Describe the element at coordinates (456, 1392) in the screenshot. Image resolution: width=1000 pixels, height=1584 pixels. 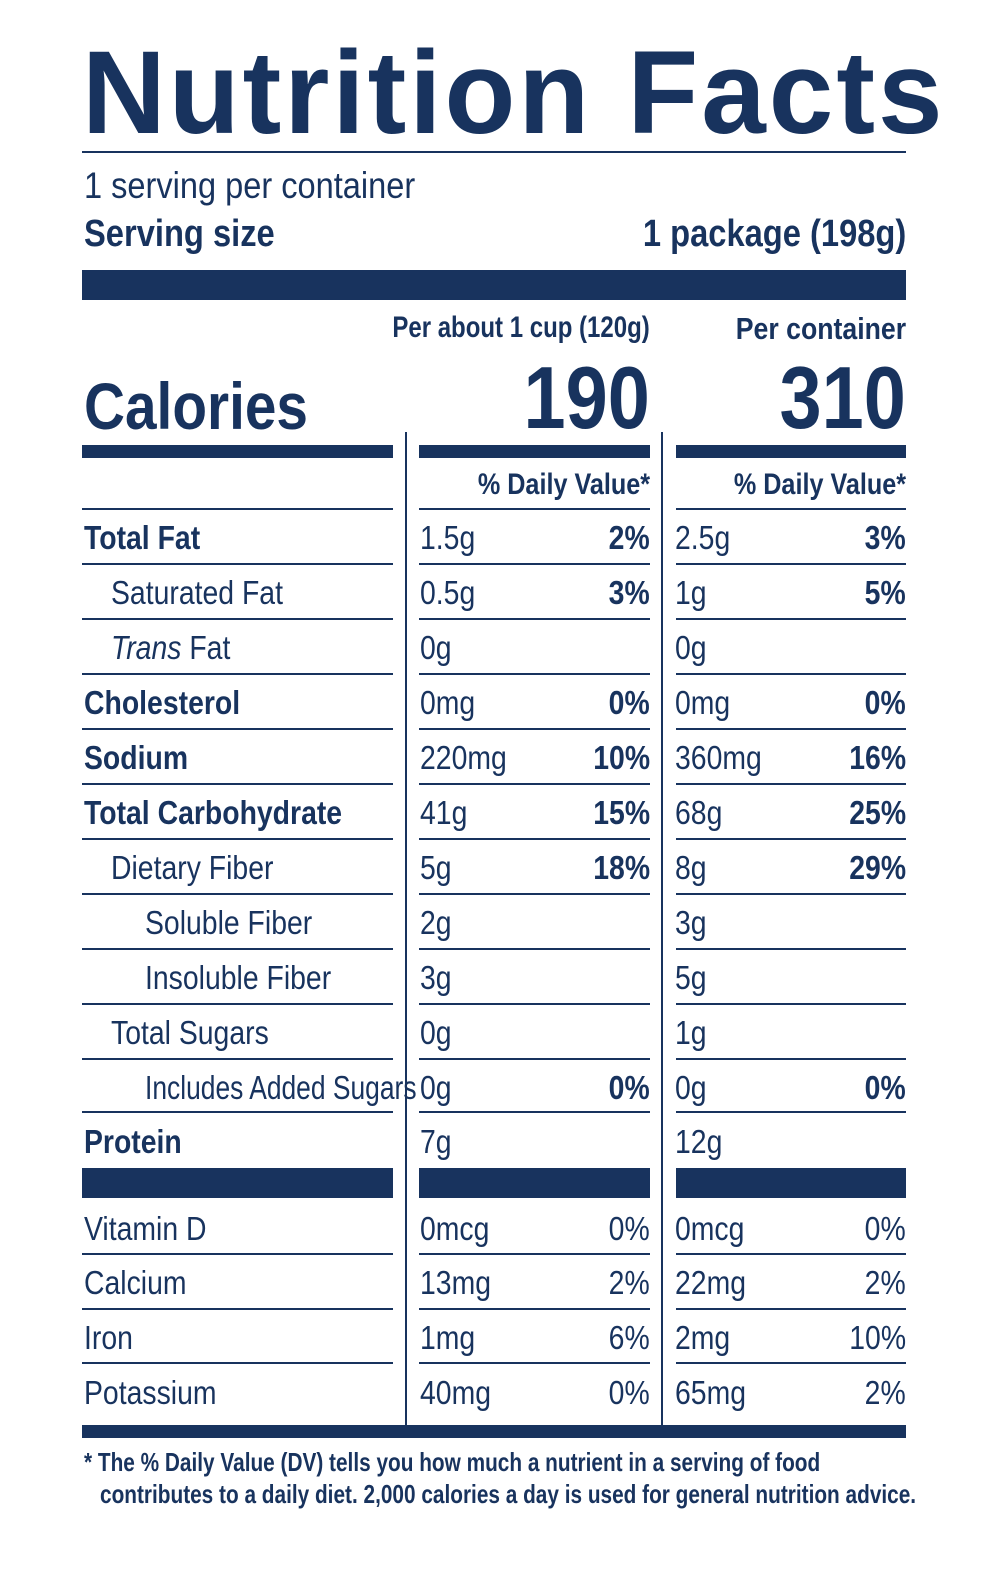
I see `vitamin-col1-amount: 40mg` at that location.